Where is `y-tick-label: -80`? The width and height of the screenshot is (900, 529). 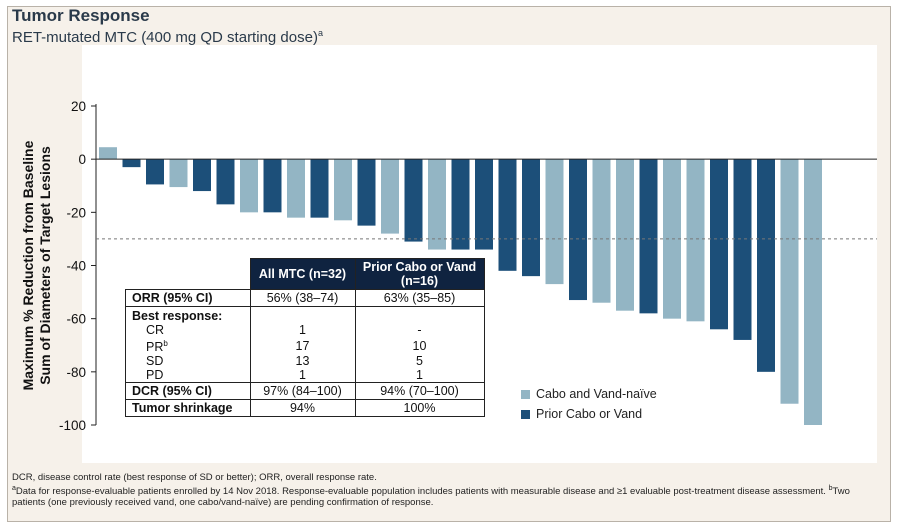
y-tick-label: -80 is located at coordinates (76, 372).